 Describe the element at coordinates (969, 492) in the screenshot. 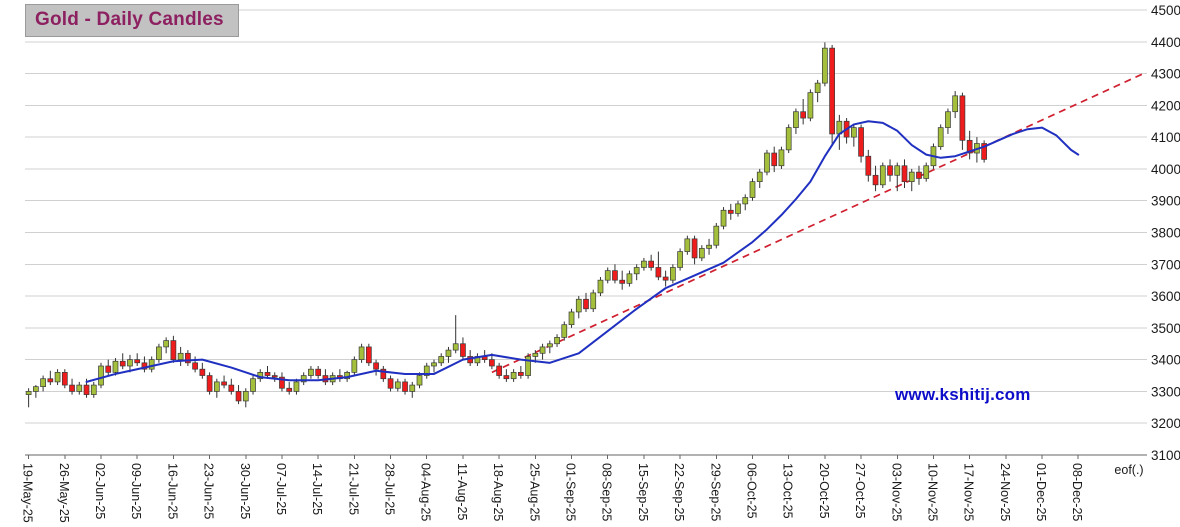

I see `x-axis-label: 17-Nov-25` at that location.